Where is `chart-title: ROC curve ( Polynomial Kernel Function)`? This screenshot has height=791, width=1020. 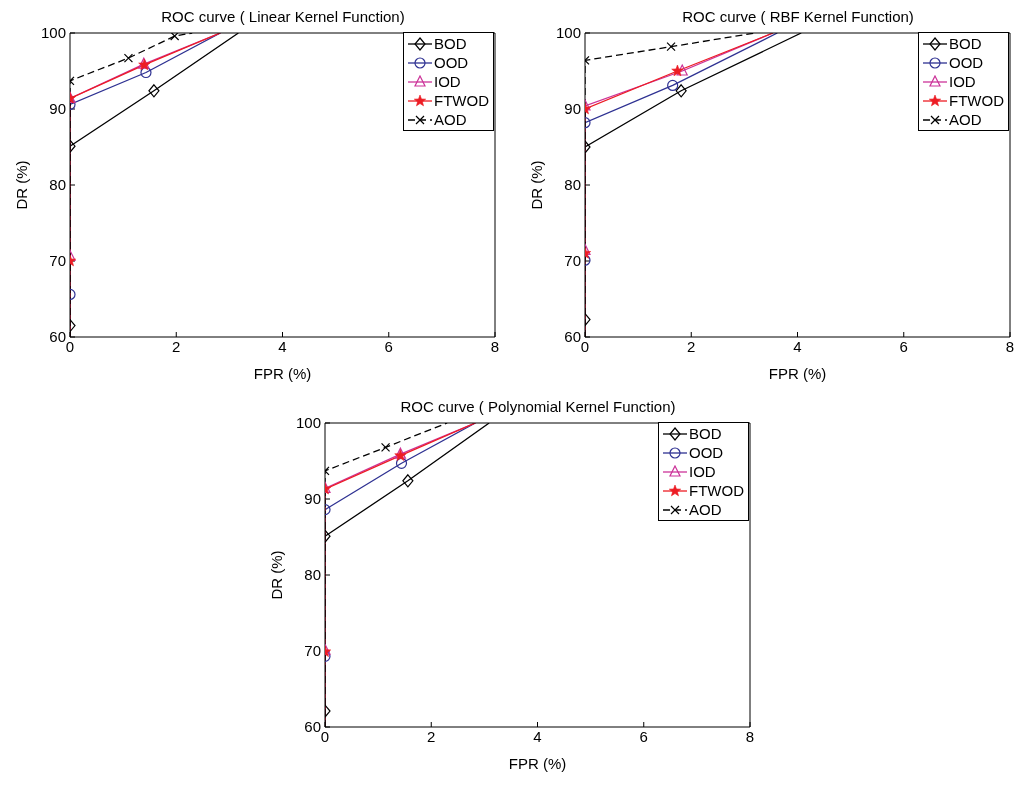
chart-title: ROC curve ( Polynomial Kernel Function) is located at coordinates (538, 406).